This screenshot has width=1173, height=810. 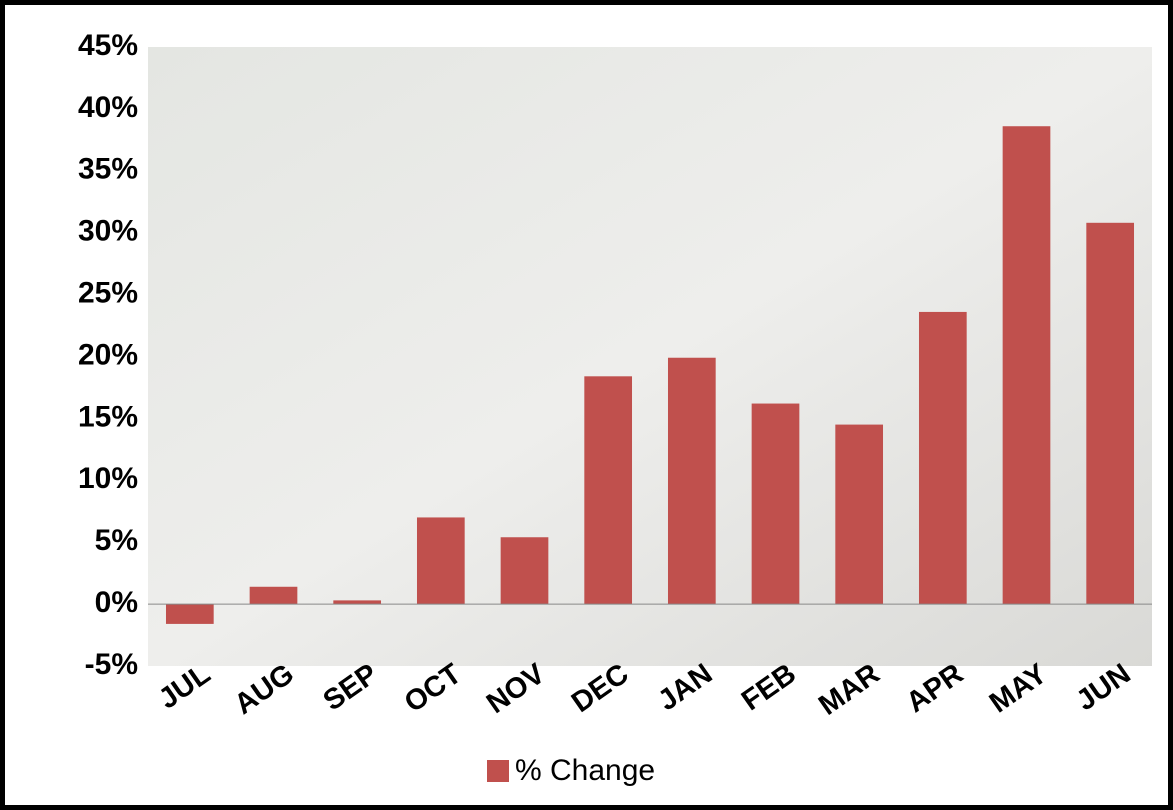 I want to click on y-tick-label: 15%, so click(x=108, y=416).